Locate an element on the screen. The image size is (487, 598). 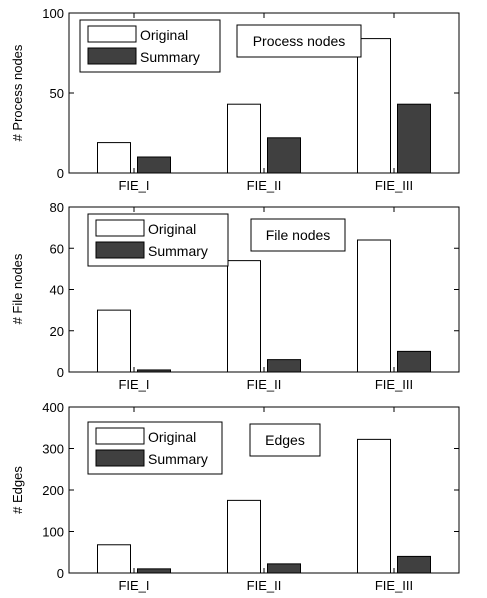
y-tick-label: 400 is located at coordinates (53, 407).